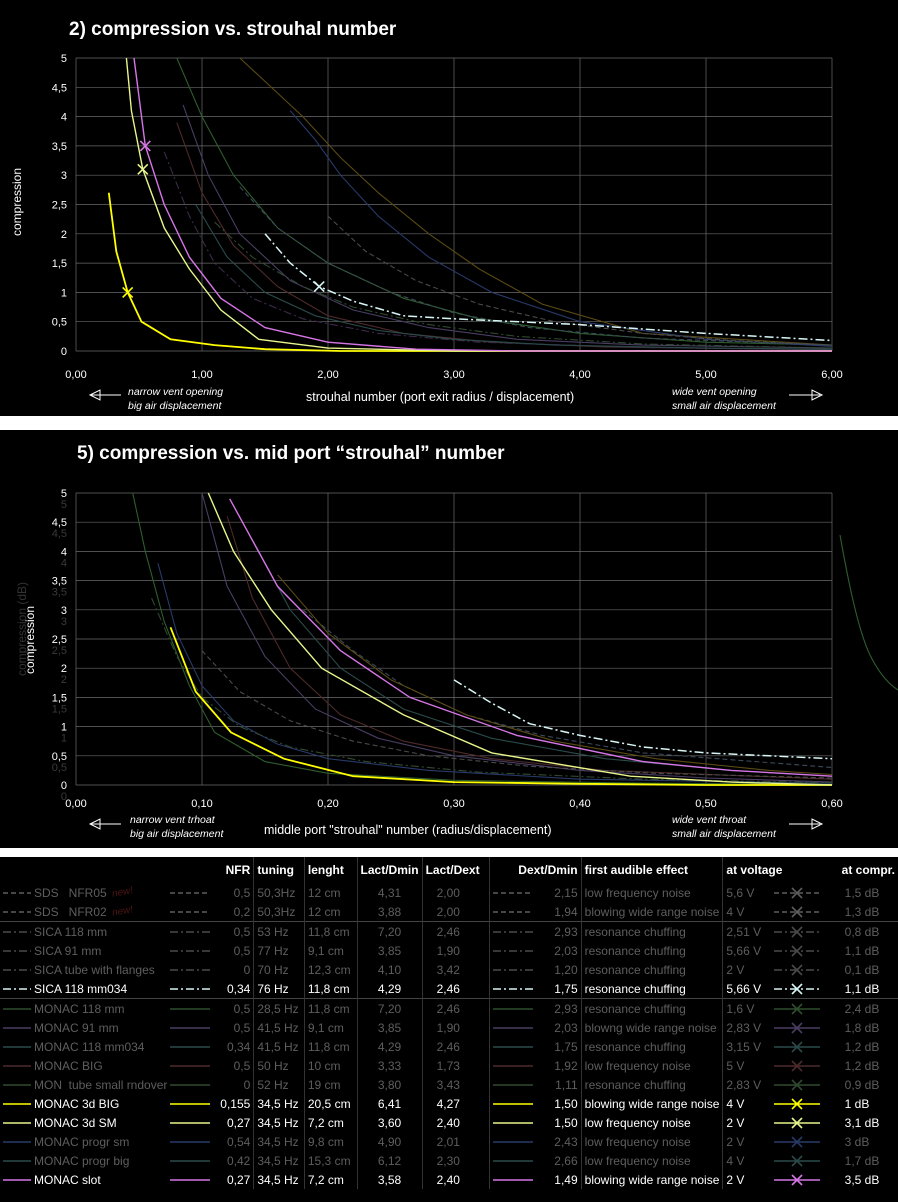 Image resolution: width=898 pixels, height=1202 pixels. Describe the element at coordinates (453, 375) in the screenshot. I see `x-tick-label: 3,00` at that location.